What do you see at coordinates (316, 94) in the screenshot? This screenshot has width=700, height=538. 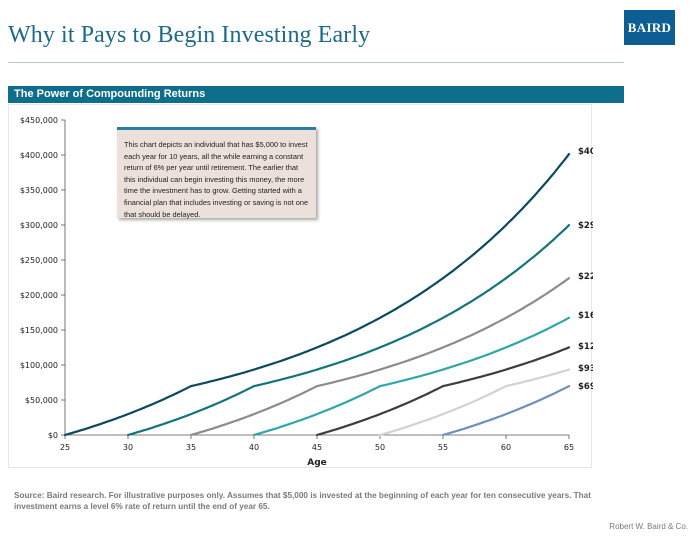 I see `section-header: The Power of Compounding Returns` at bounding box center [316, 94].